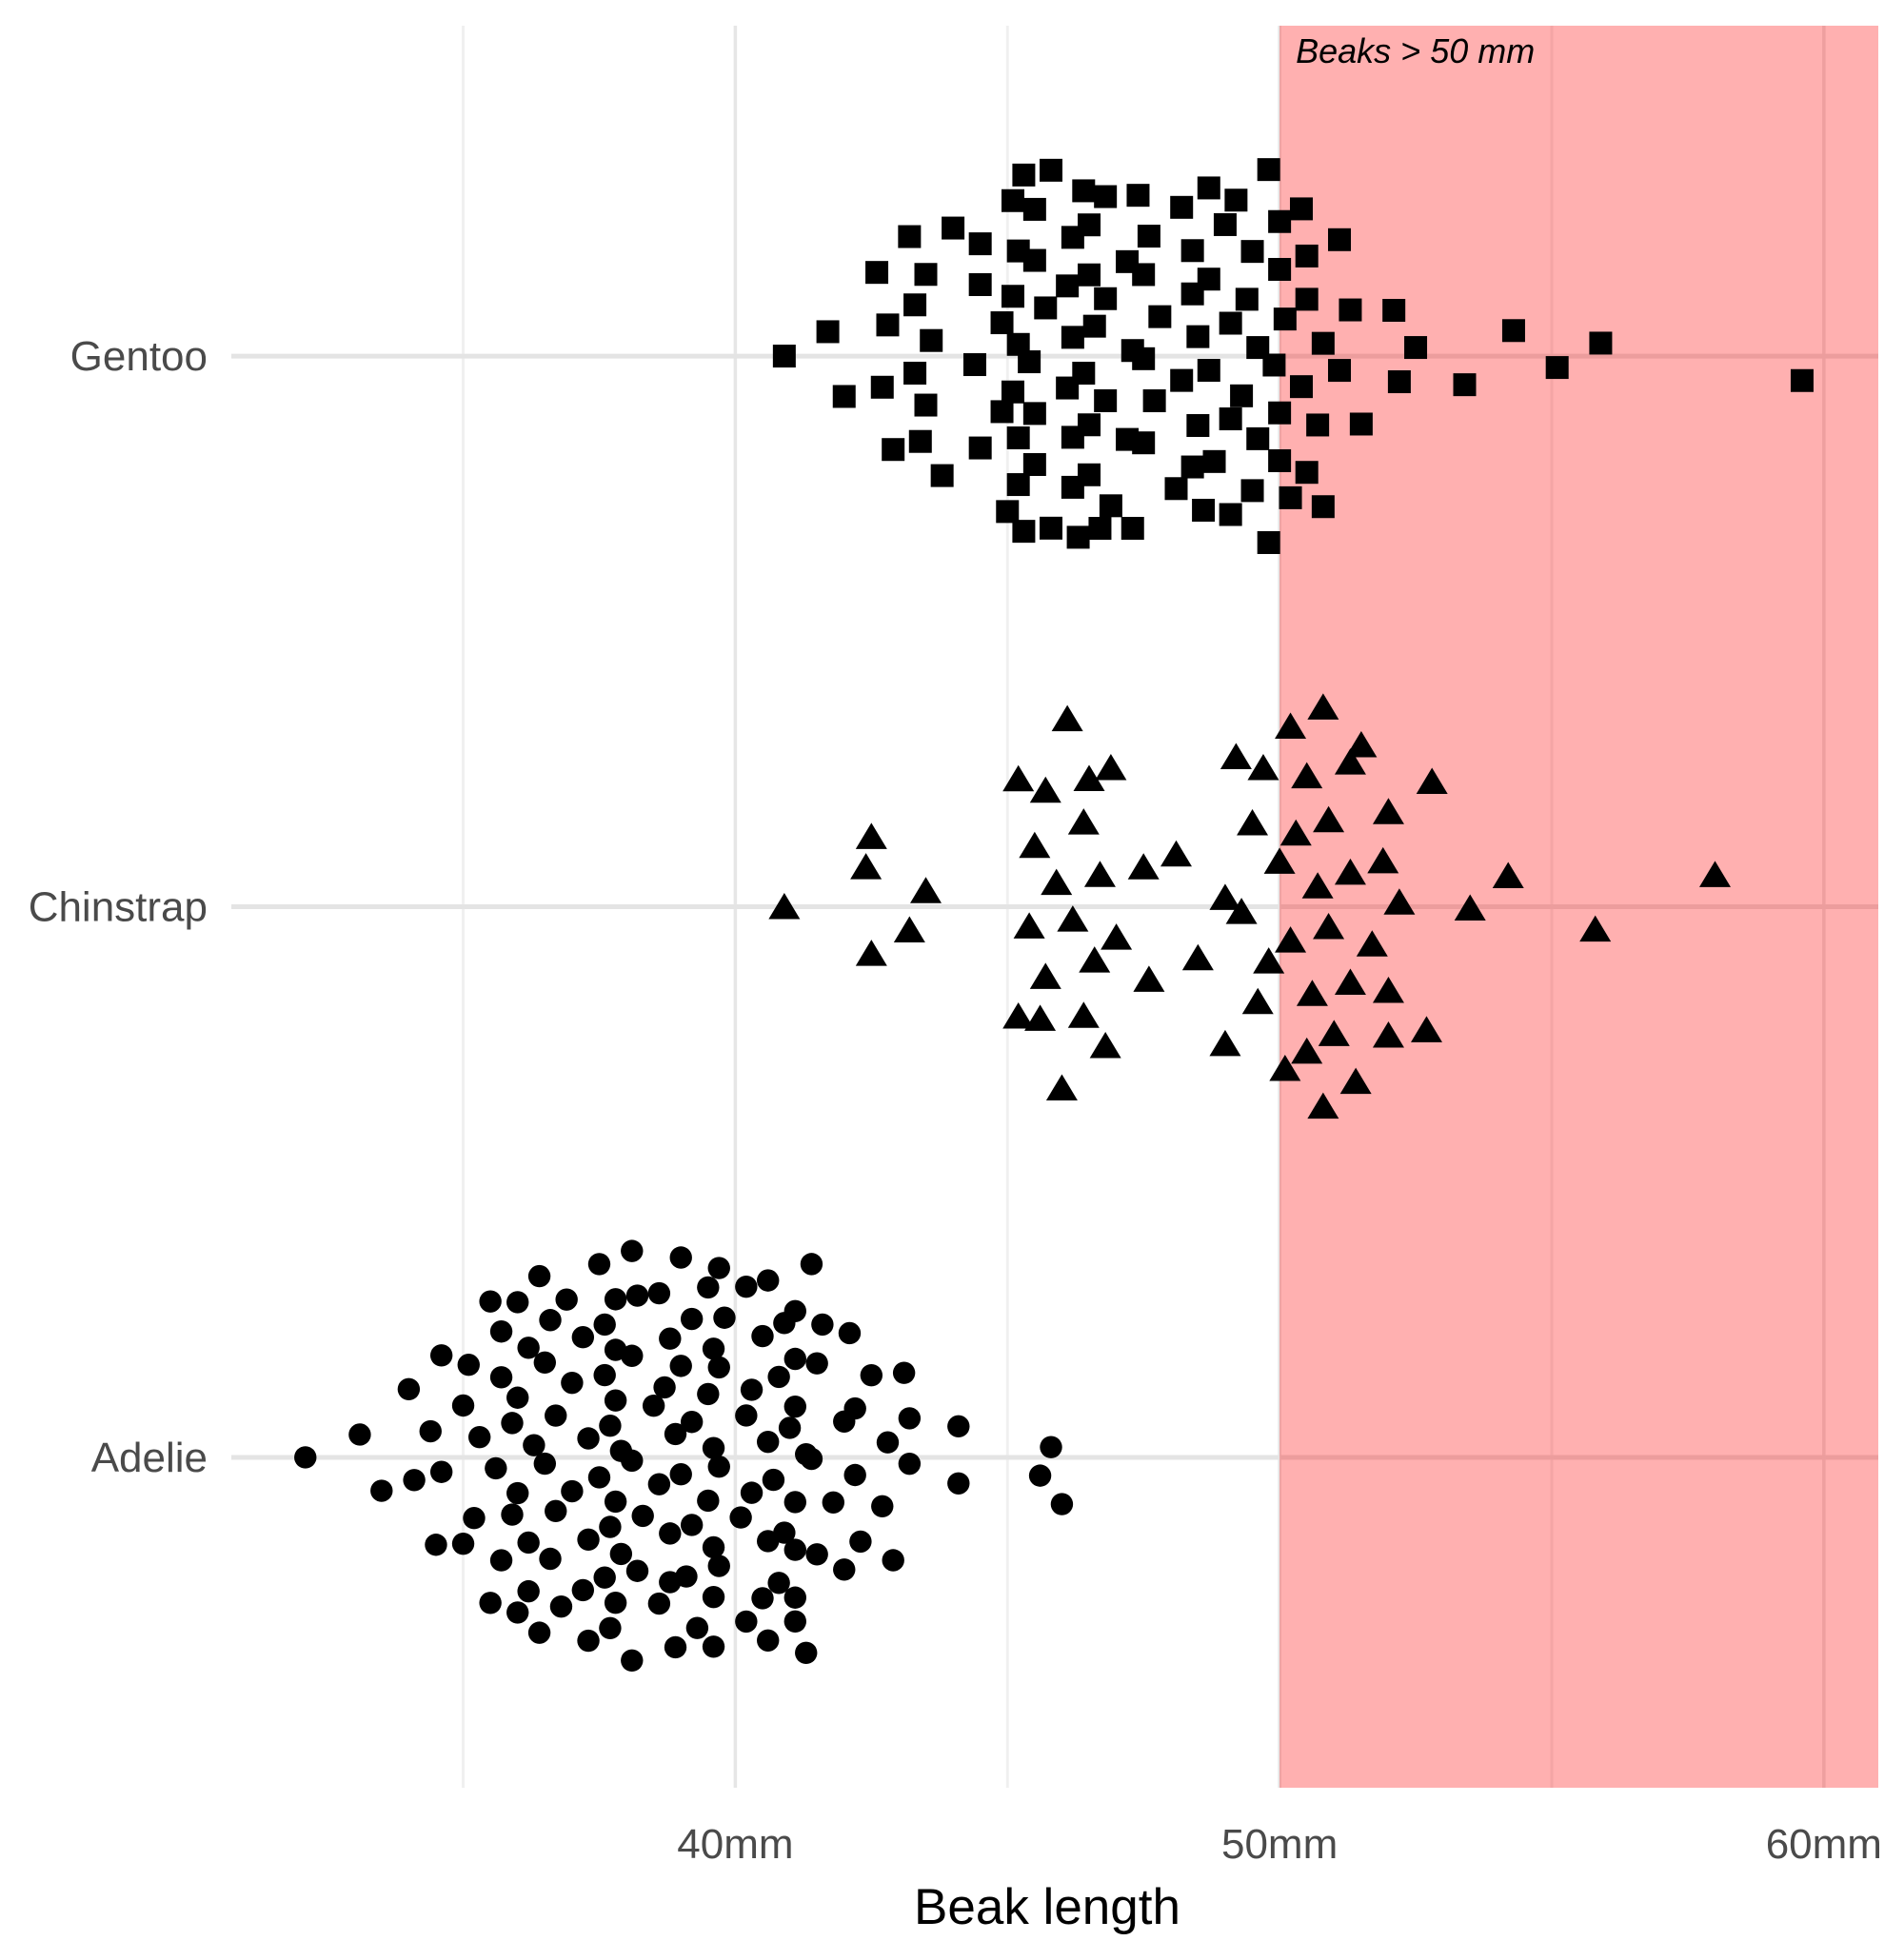  I want to click on x-axis-title: Beak length, so click(1047, 1907).